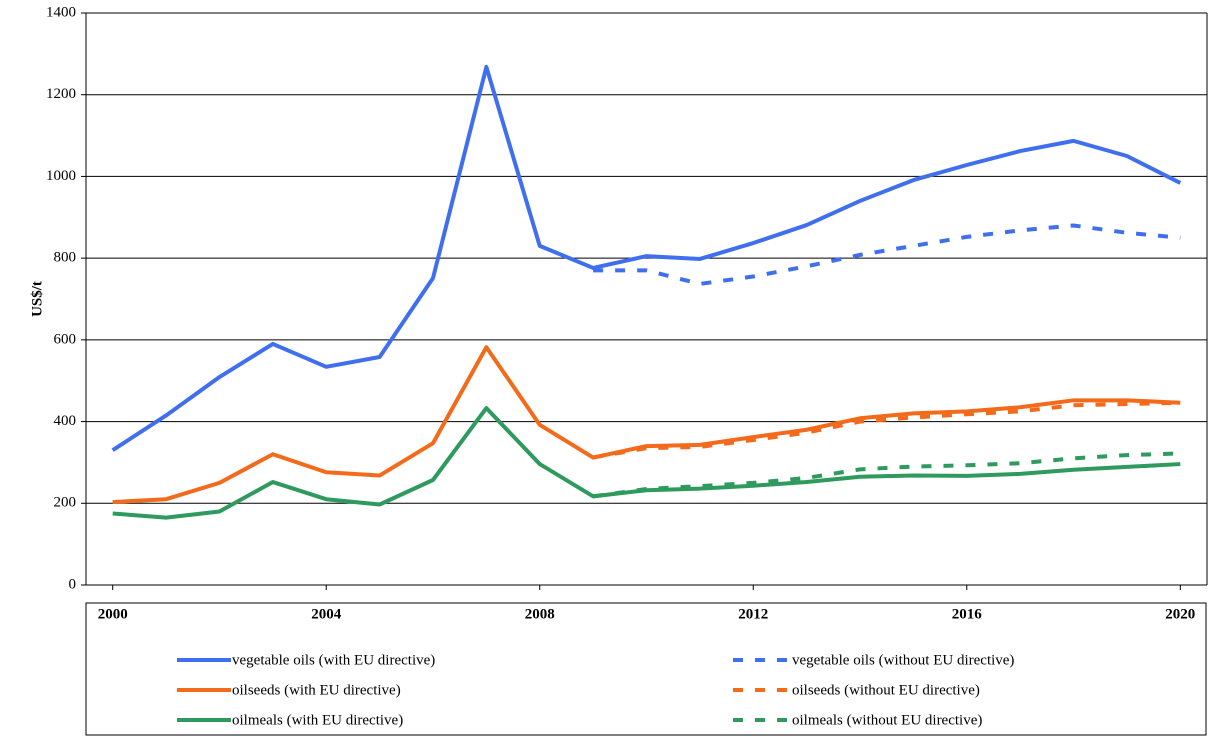 The image size is (1208, 736). What do you see at coordinates (540, 614) in the screenshot?
I see `x-tick-label: 2008` at bounding box center [540, 614].